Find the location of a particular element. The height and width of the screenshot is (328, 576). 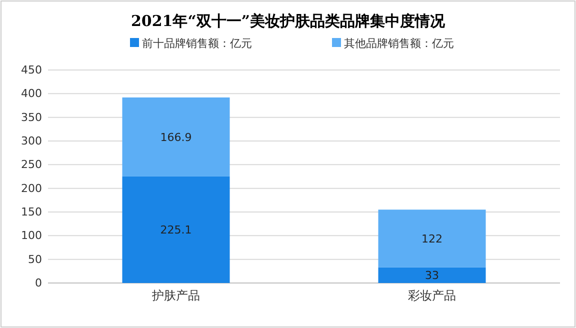

y-tick-label: 0 is located at coordinates (38, 283).